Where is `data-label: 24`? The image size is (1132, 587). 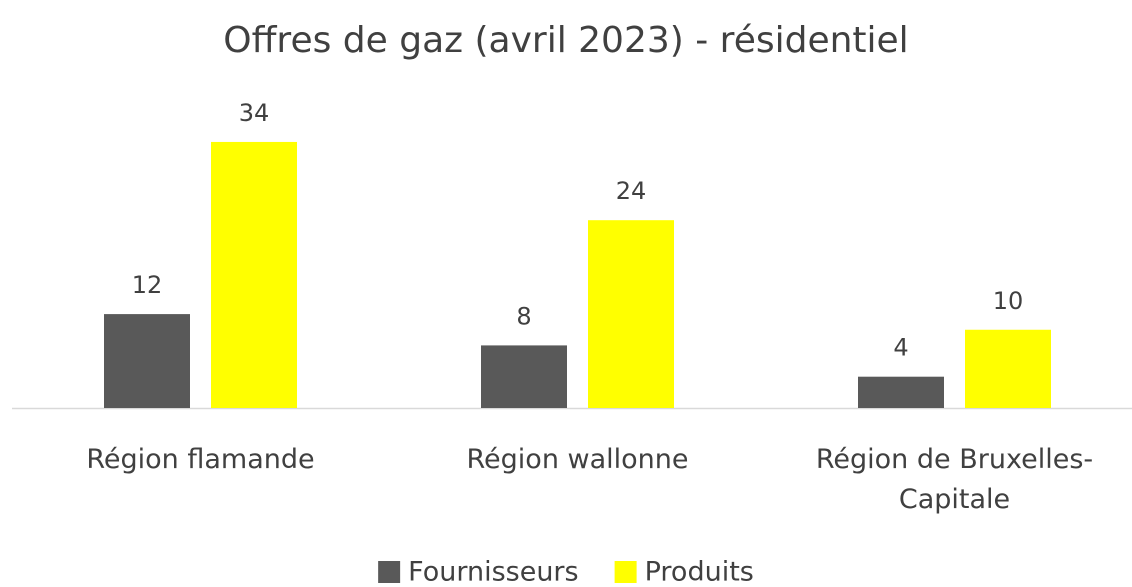 data-label: 24 is located at coordinates (631, 191).